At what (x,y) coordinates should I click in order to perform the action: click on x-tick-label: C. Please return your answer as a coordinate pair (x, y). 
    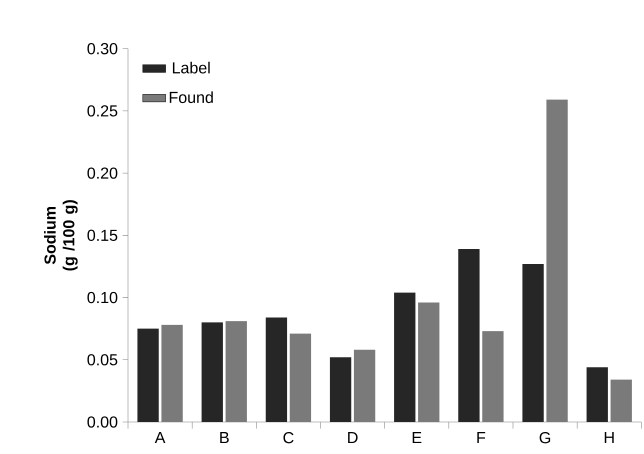
    Looking at the image, I should click on (288, 438).